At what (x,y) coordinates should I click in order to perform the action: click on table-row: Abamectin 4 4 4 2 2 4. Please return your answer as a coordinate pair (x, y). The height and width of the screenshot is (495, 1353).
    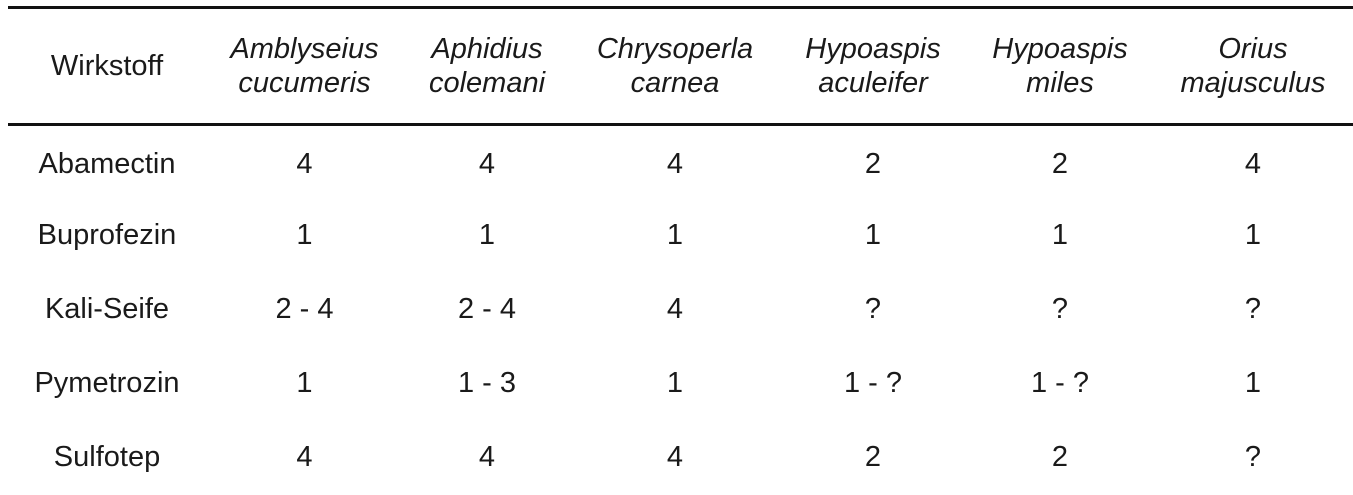
    Looking at the image, I should click on (680, 162).